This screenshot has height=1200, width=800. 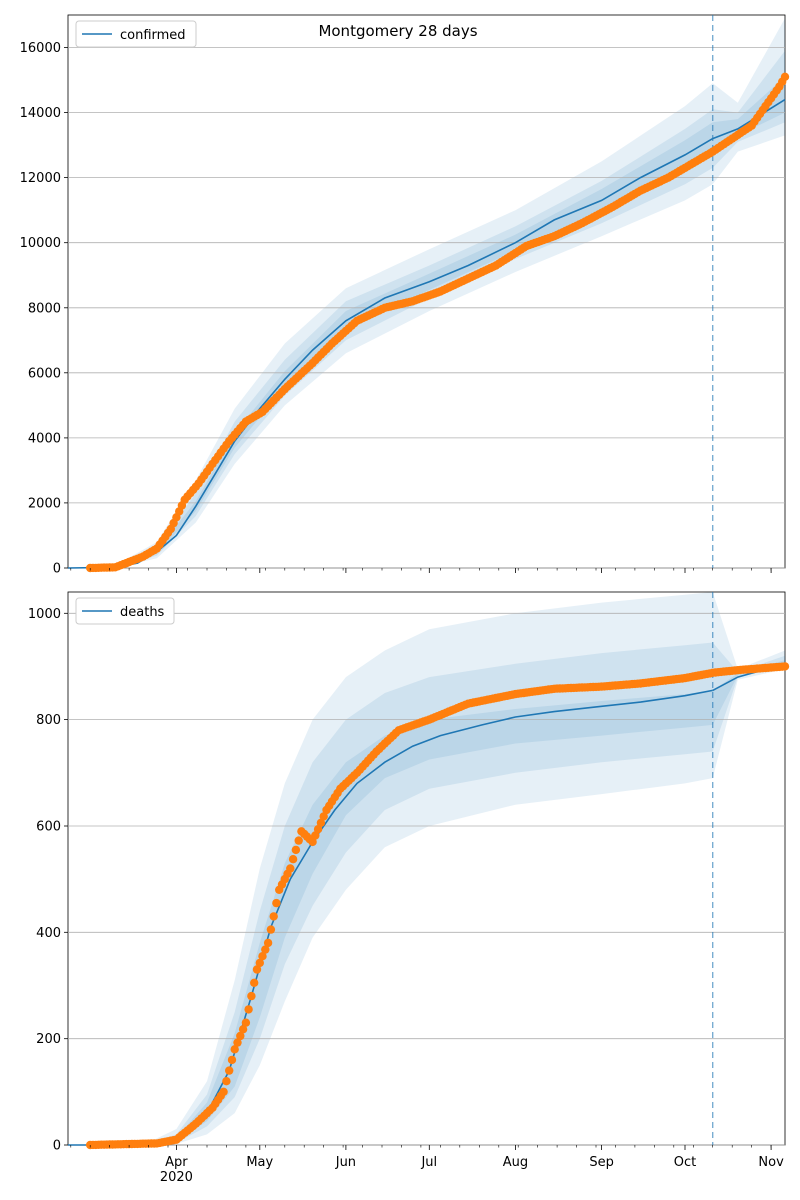 I want to click on y-tick-label: 1000, so click(x=44, y=614).